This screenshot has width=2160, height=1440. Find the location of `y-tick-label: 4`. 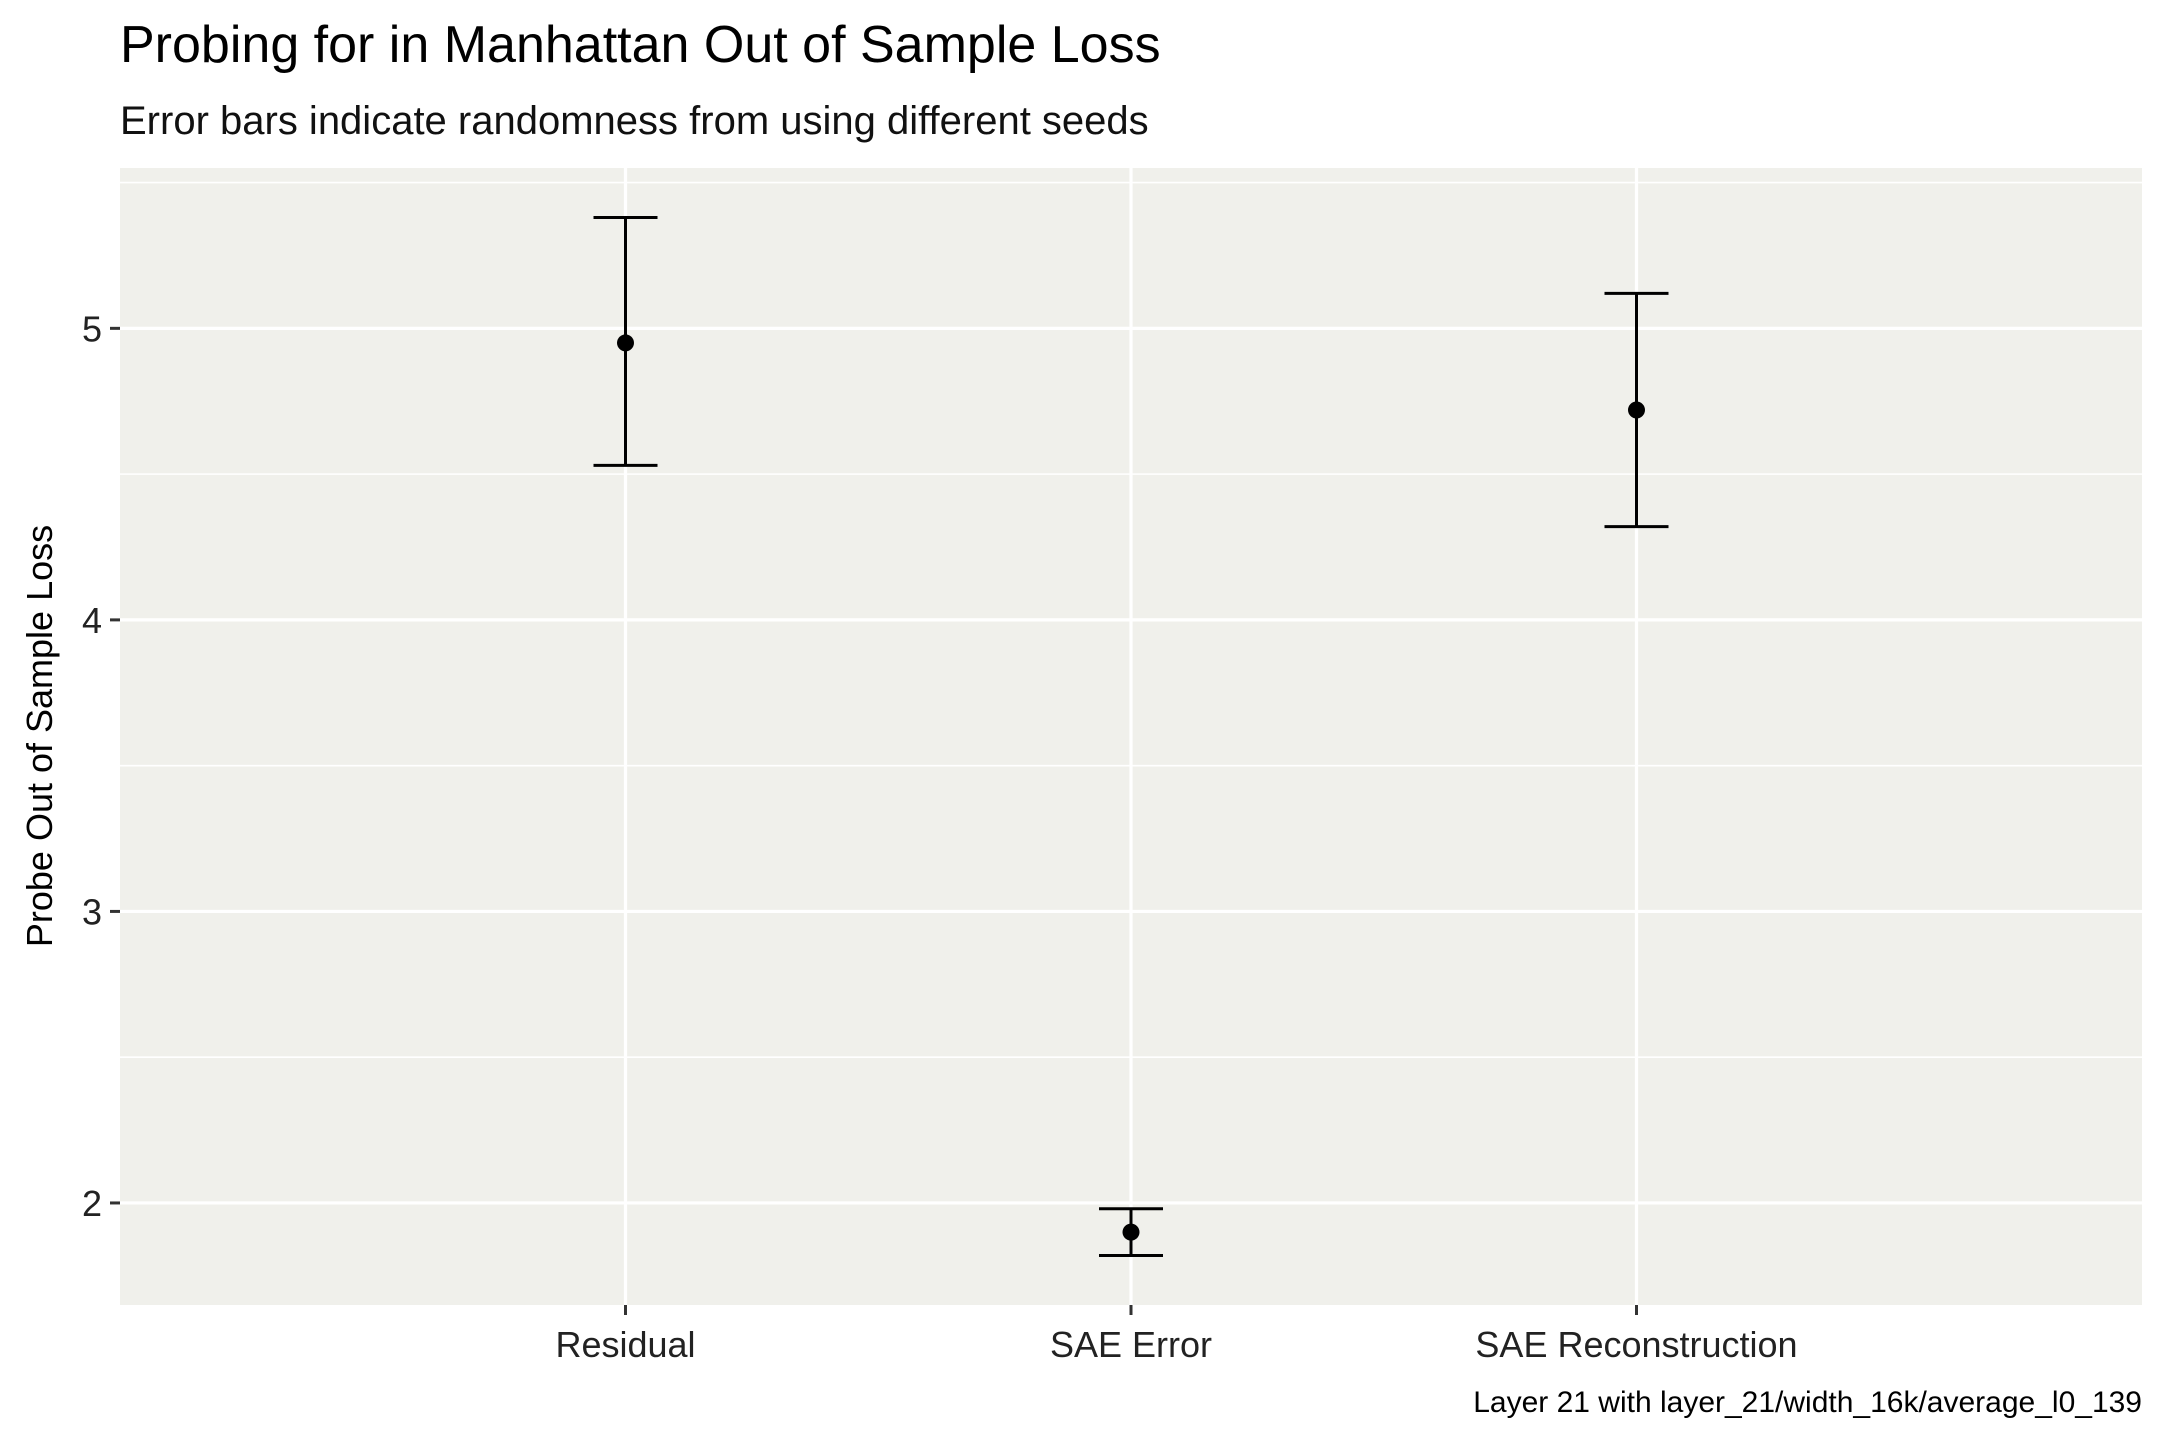

y-tick-label: 4 is located at coordinates (92, 620).